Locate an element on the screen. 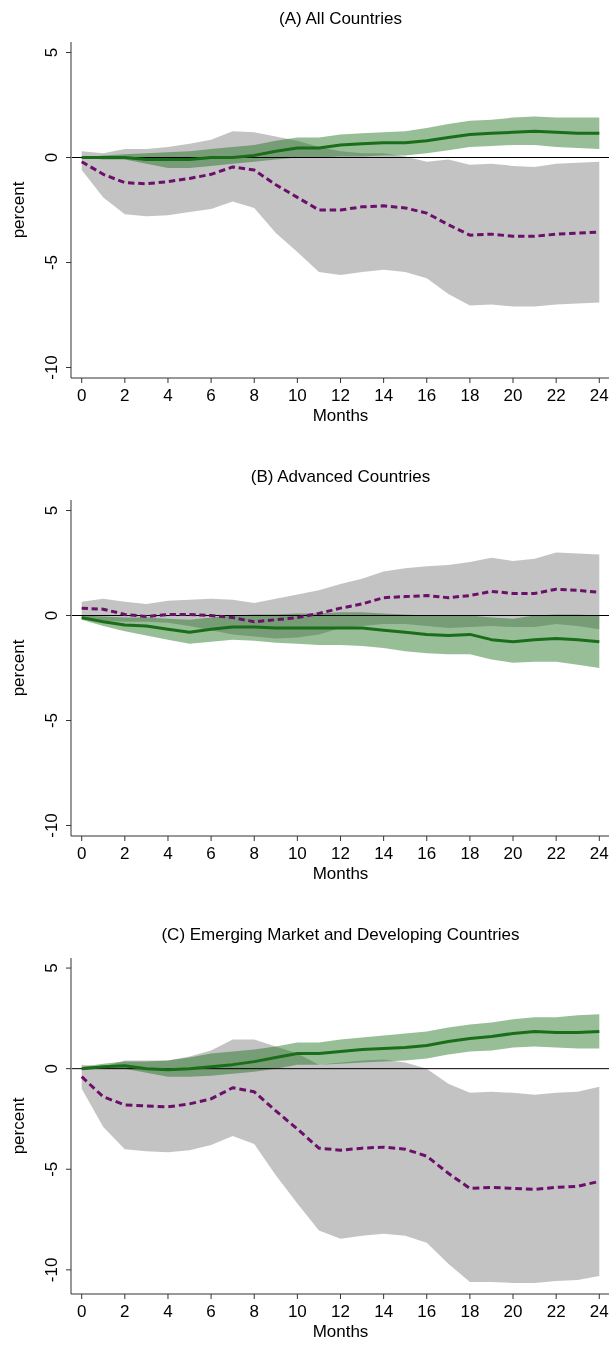 Image resolution: width=615 pixels, height=1366 pixels. chart-title: (C) Emerging Market and Developing Countries is located at coordinates (340, 934).